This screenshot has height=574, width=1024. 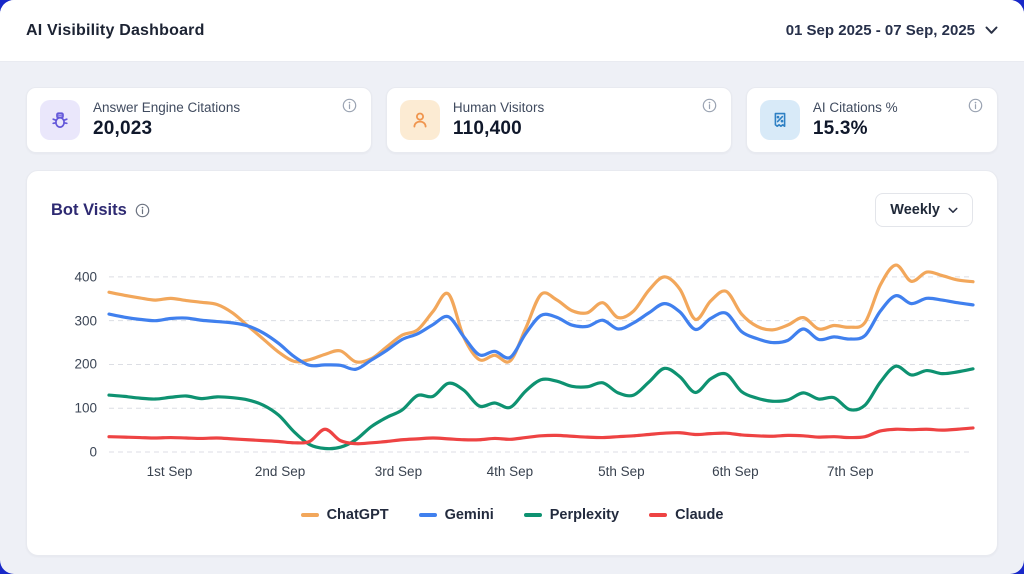 I want to click on stat-card-human-visitors: Human Visitors 110,400, so click(x=558, y=120).